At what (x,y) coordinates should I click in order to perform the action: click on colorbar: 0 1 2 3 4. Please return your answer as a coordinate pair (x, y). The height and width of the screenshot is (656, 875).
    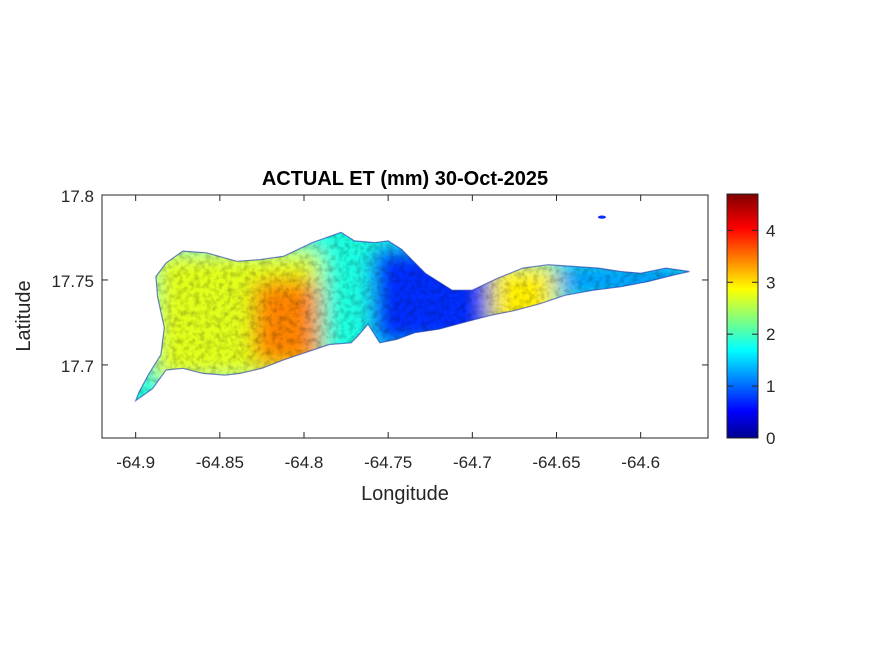
    Looking at the image, I should click on (750, 320).